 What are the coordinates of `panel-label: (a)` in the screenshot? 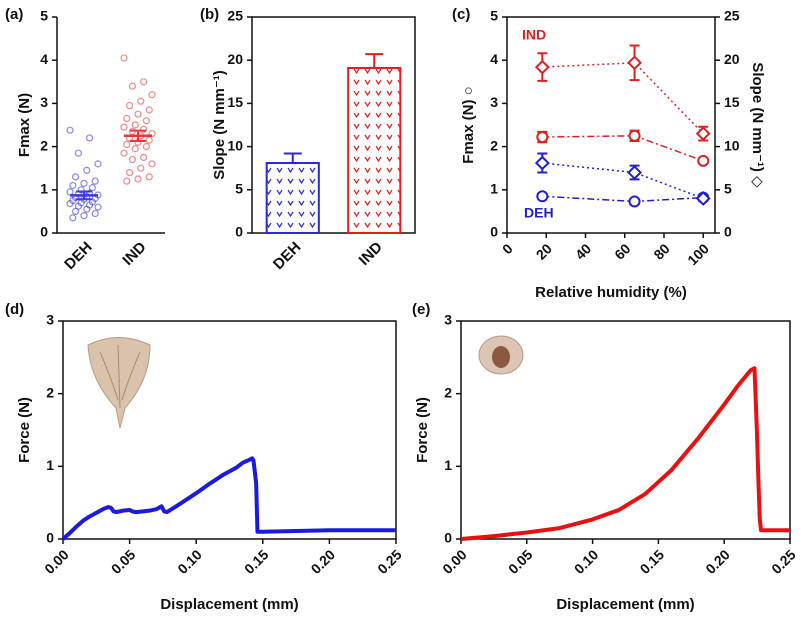 It's located at (14, 14).